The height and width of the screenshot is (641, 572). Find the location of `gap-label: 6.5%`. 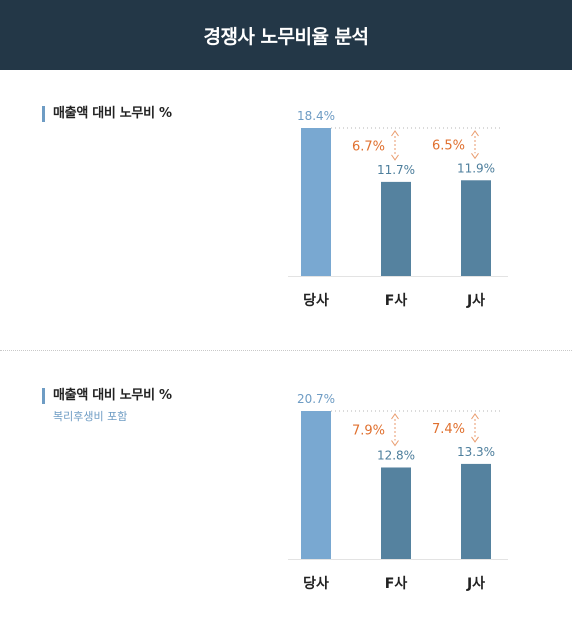

gap-label: 6.5% is located at coordinates (448, 146).